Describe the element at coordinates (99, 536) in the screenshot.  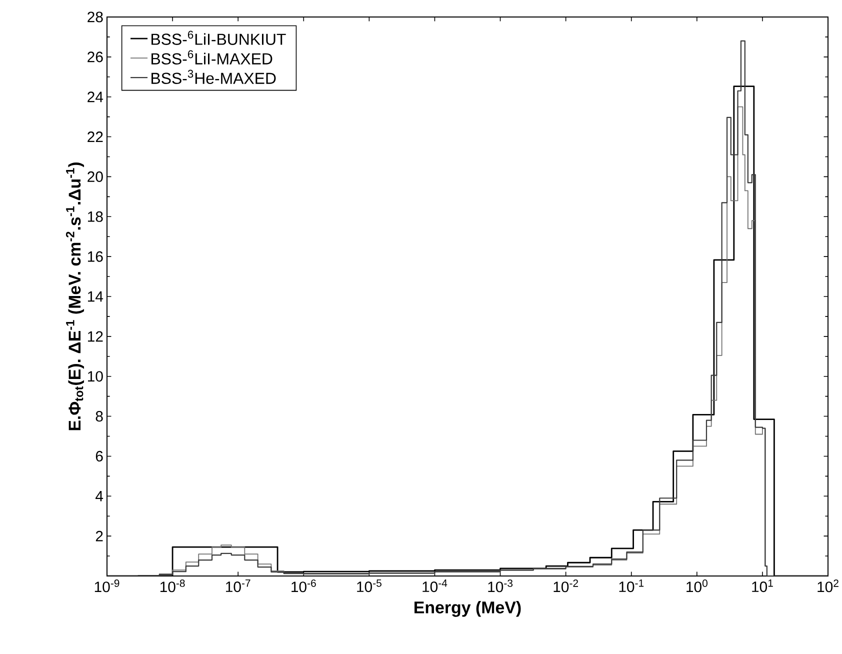
I see `y-tick-label: 2` at that location.